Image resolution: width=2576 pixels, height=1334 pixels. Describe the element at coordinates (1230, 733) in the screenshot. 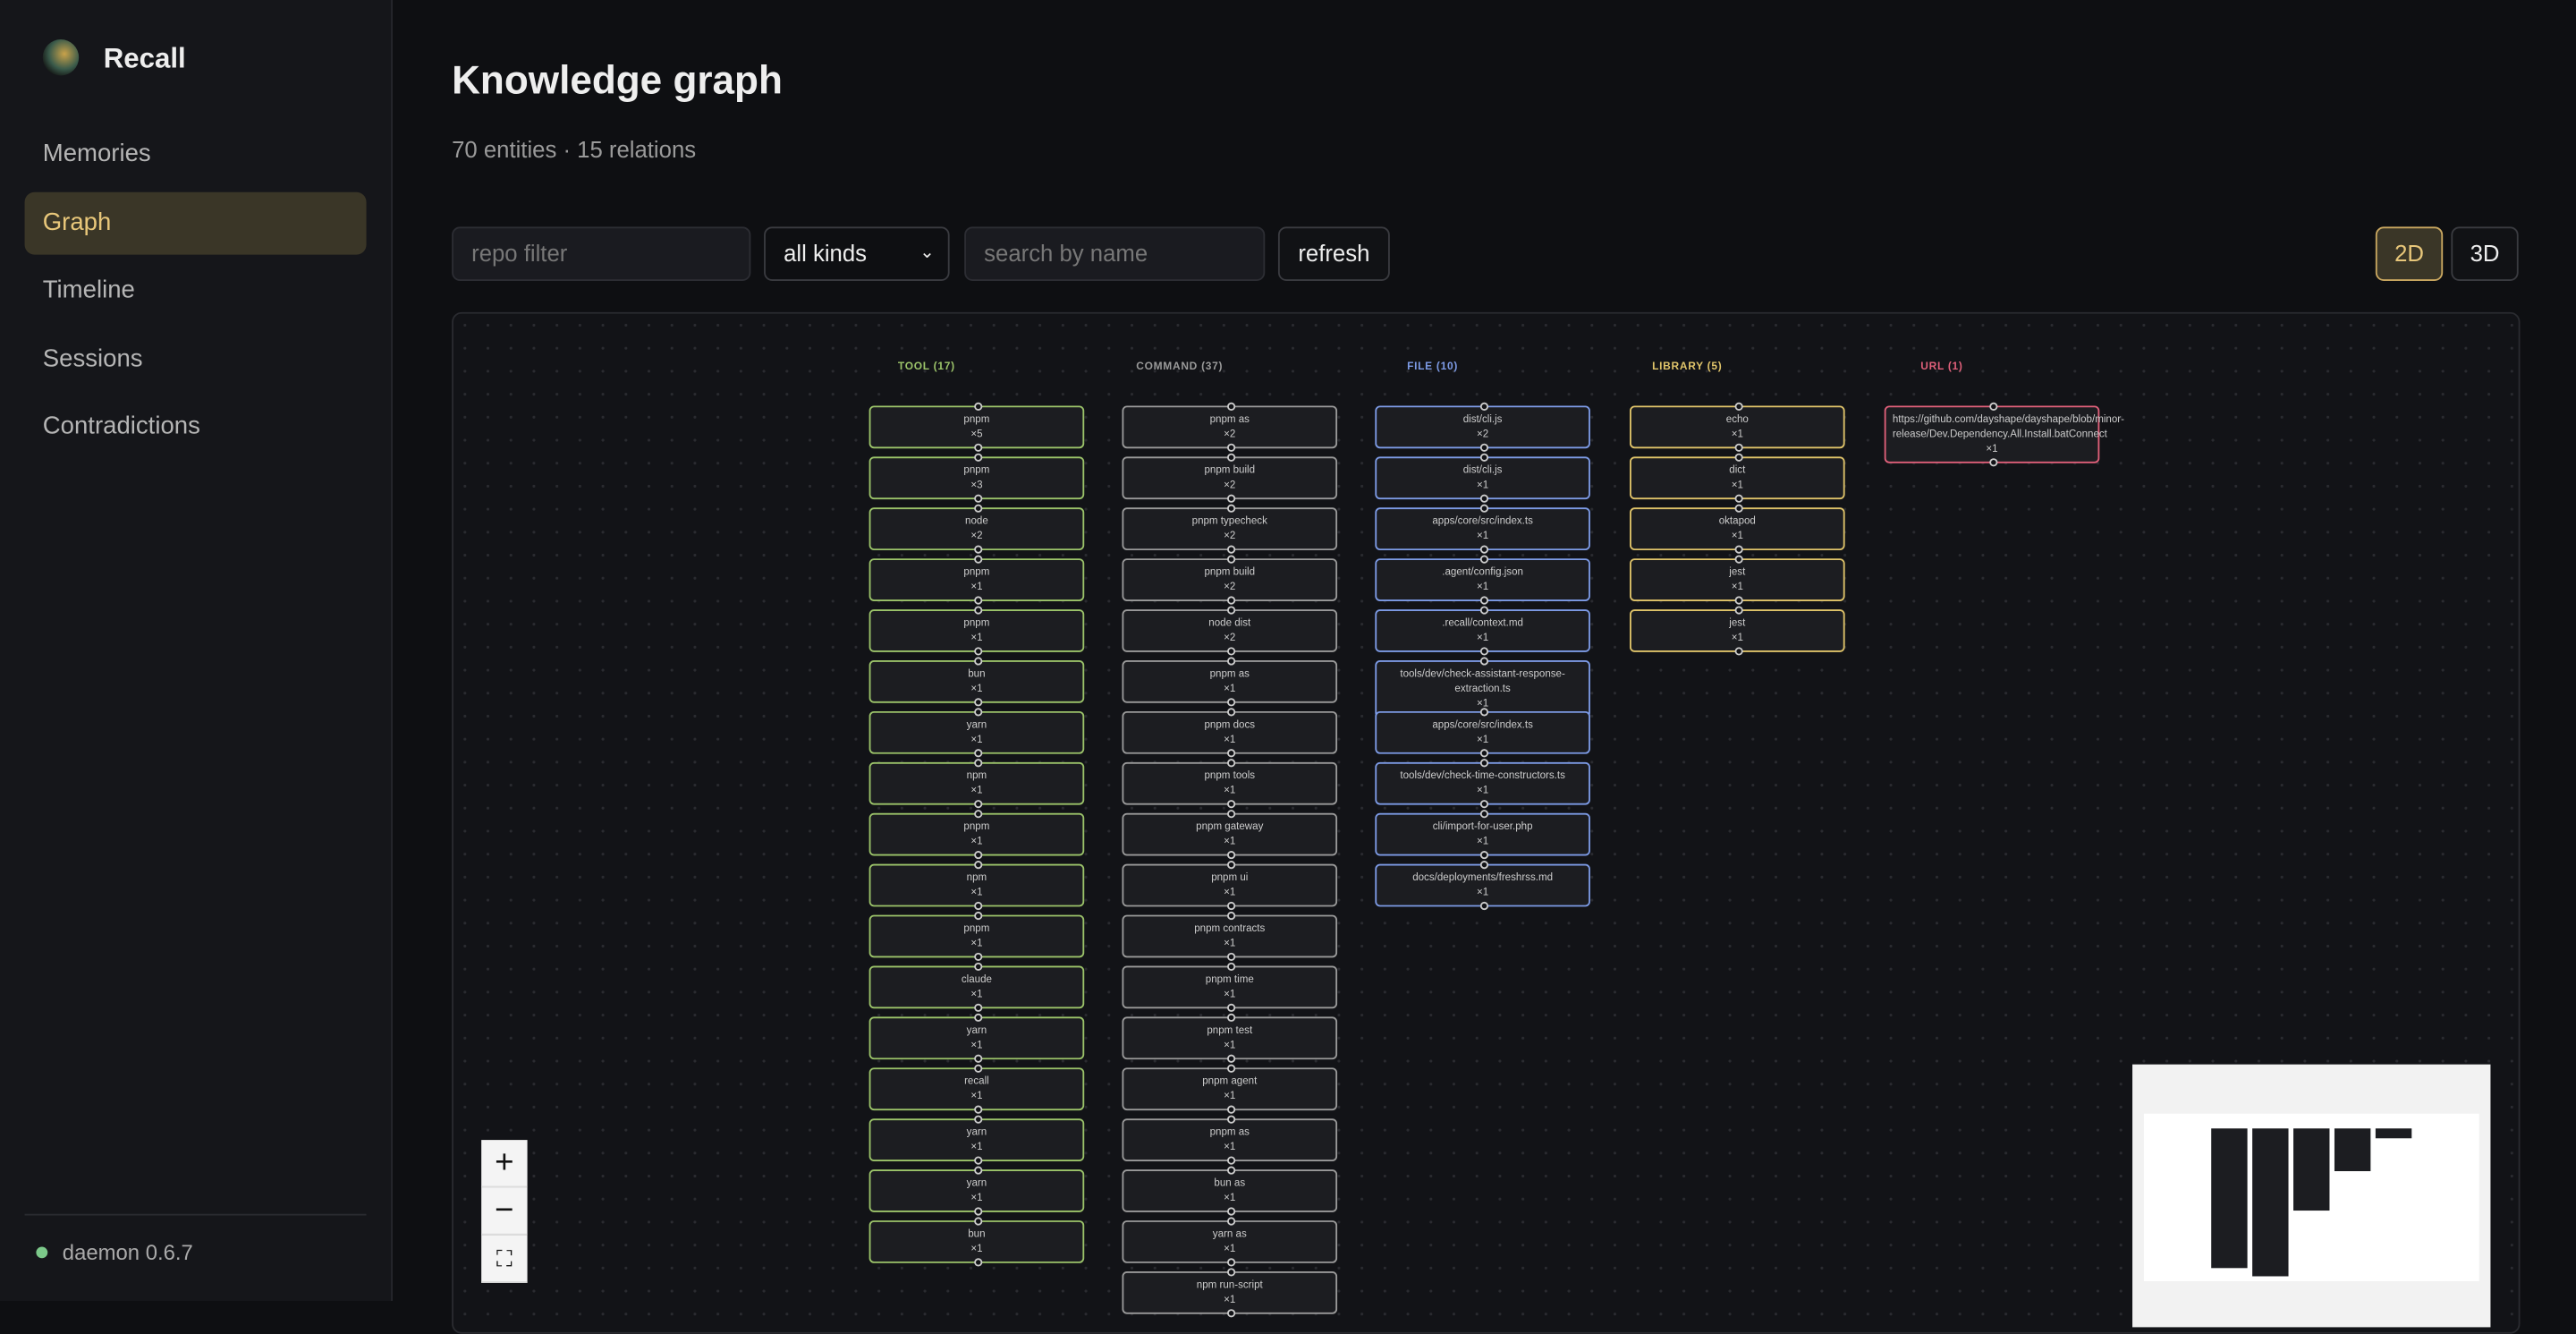

I see `graph-node: pnpm docs ×1` at that location.